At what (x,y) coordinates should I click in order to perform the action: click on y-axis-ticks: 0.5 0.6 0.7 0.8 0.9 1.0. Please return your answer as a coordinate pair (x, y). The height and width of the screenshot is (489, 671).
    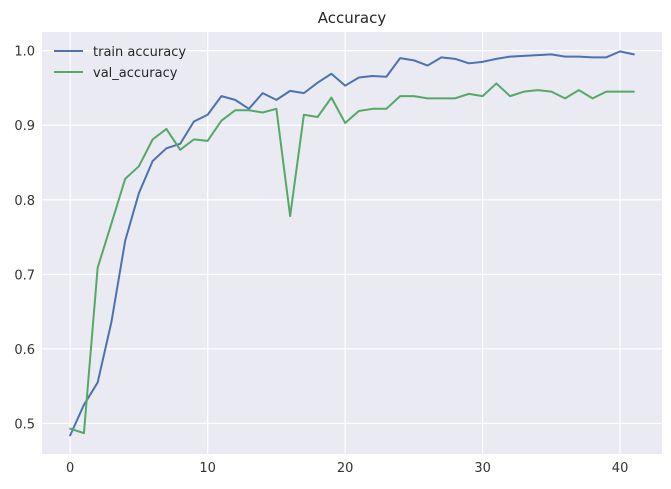
    Looking at the image, I should click on (24, 239).